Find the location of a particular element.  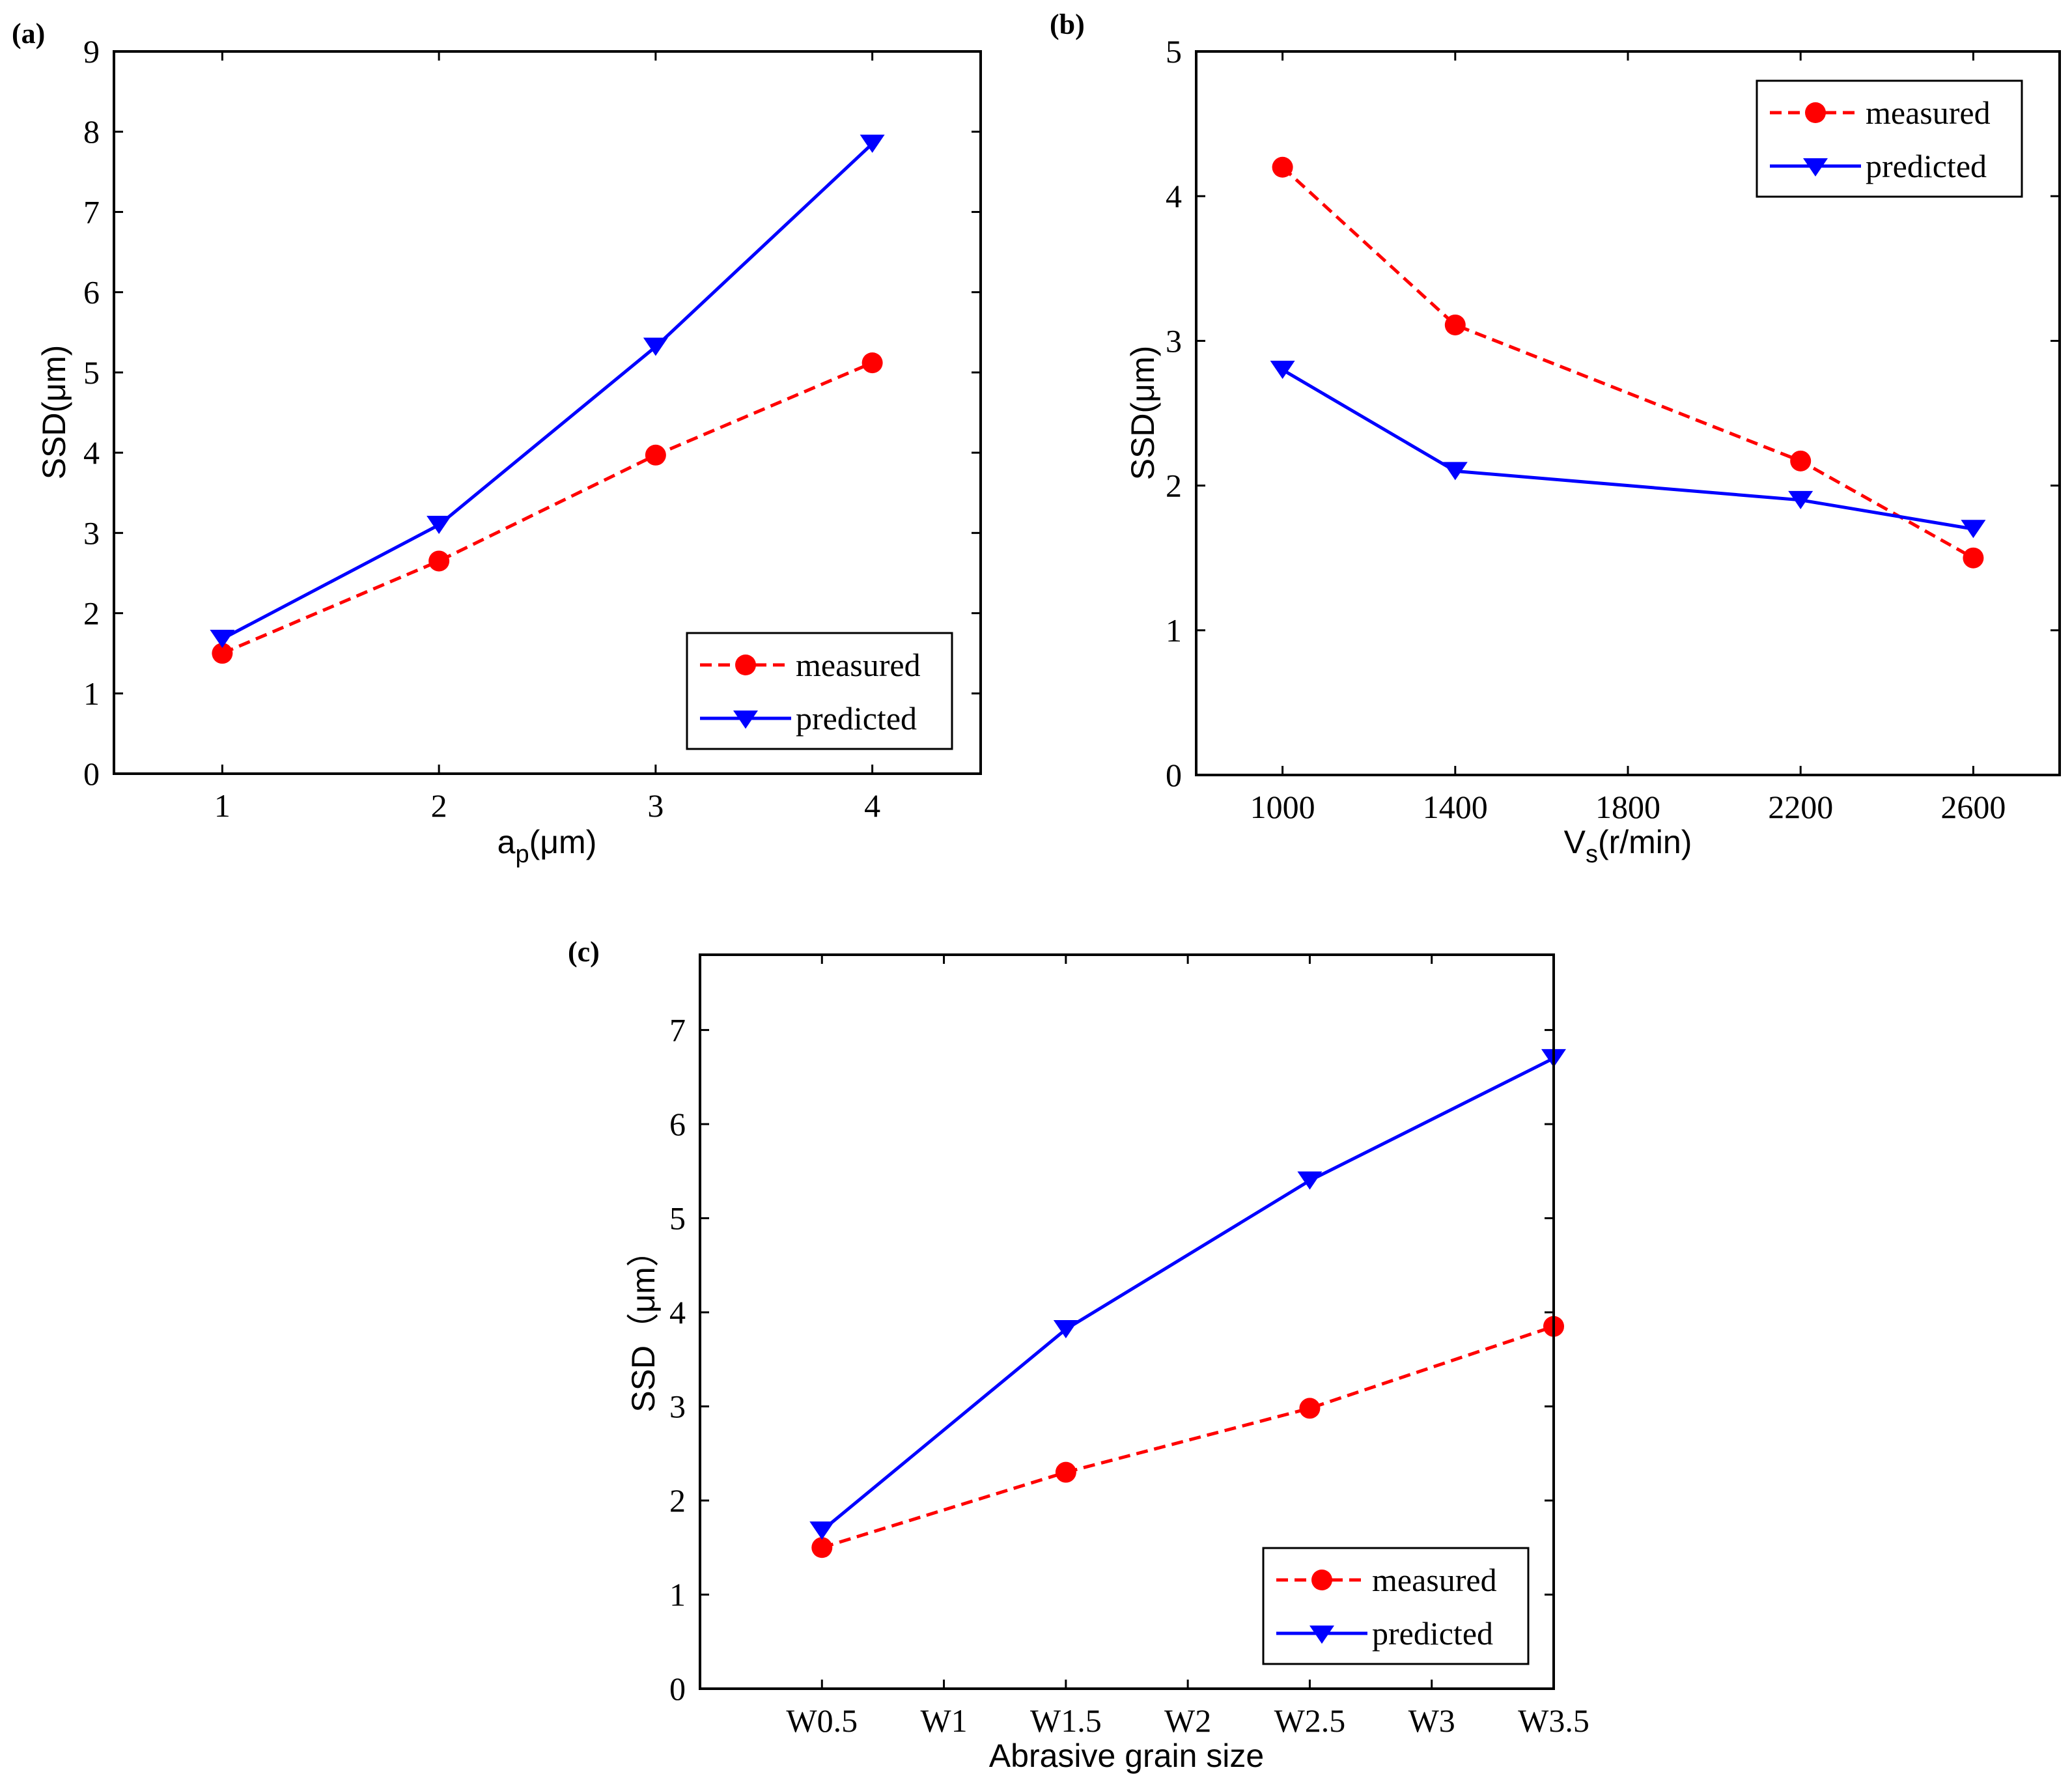

chart-b-ytick-label-0: 0 is located at coordinates (1174, 775).